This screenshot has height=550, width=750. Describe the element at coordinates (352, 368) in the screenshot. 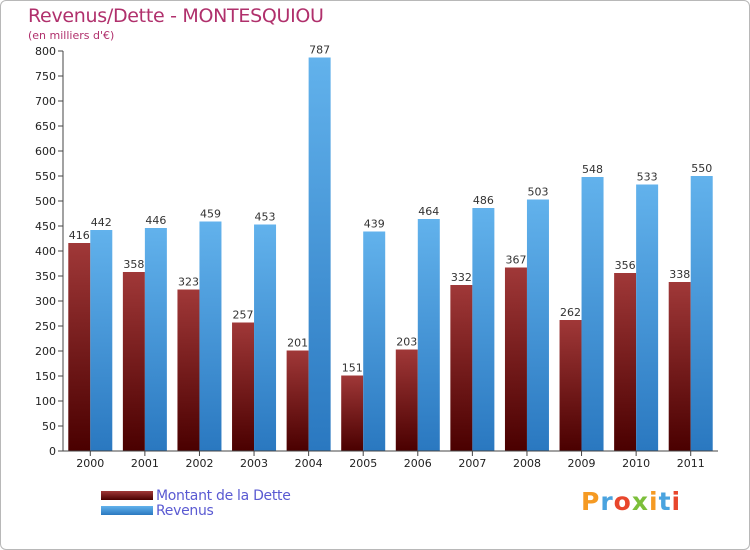

I see `data-label-dette-2005: 151` at that location.